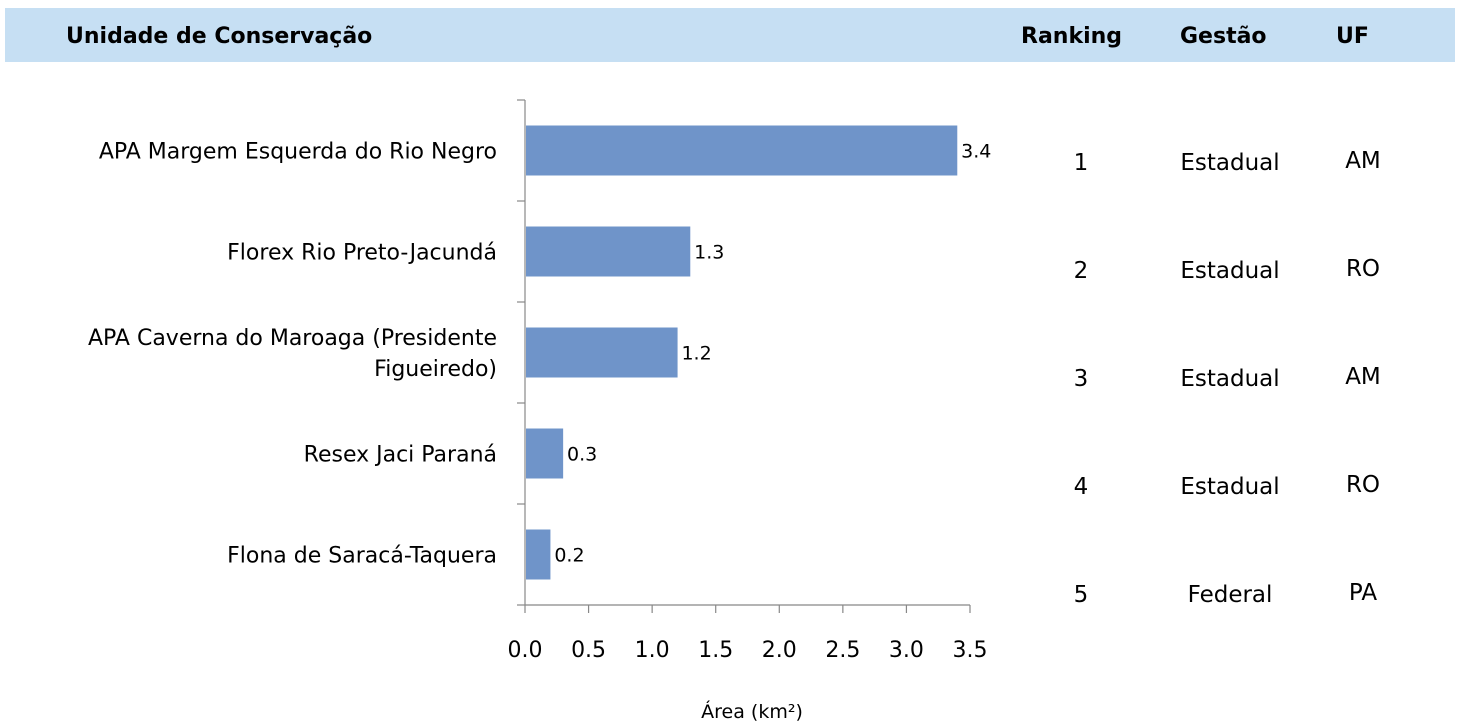 This screenshot has height=727, width=1464. Describe the element at coordinates (752, 711) in the screenshot. I see `x-axis-title: Área (km²)` at that location.